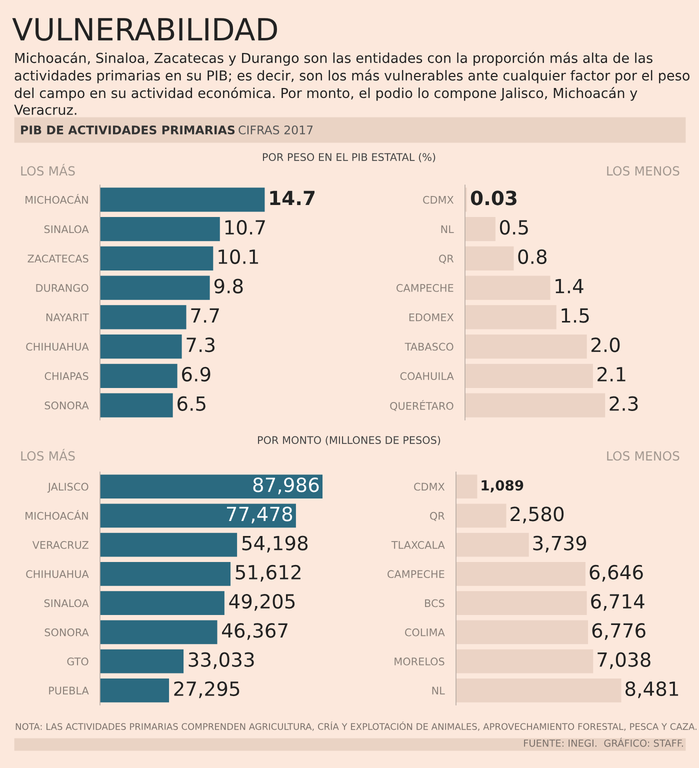 The image size is (699, 768). I want to click on data-label: 14.7, so click(292, 198).